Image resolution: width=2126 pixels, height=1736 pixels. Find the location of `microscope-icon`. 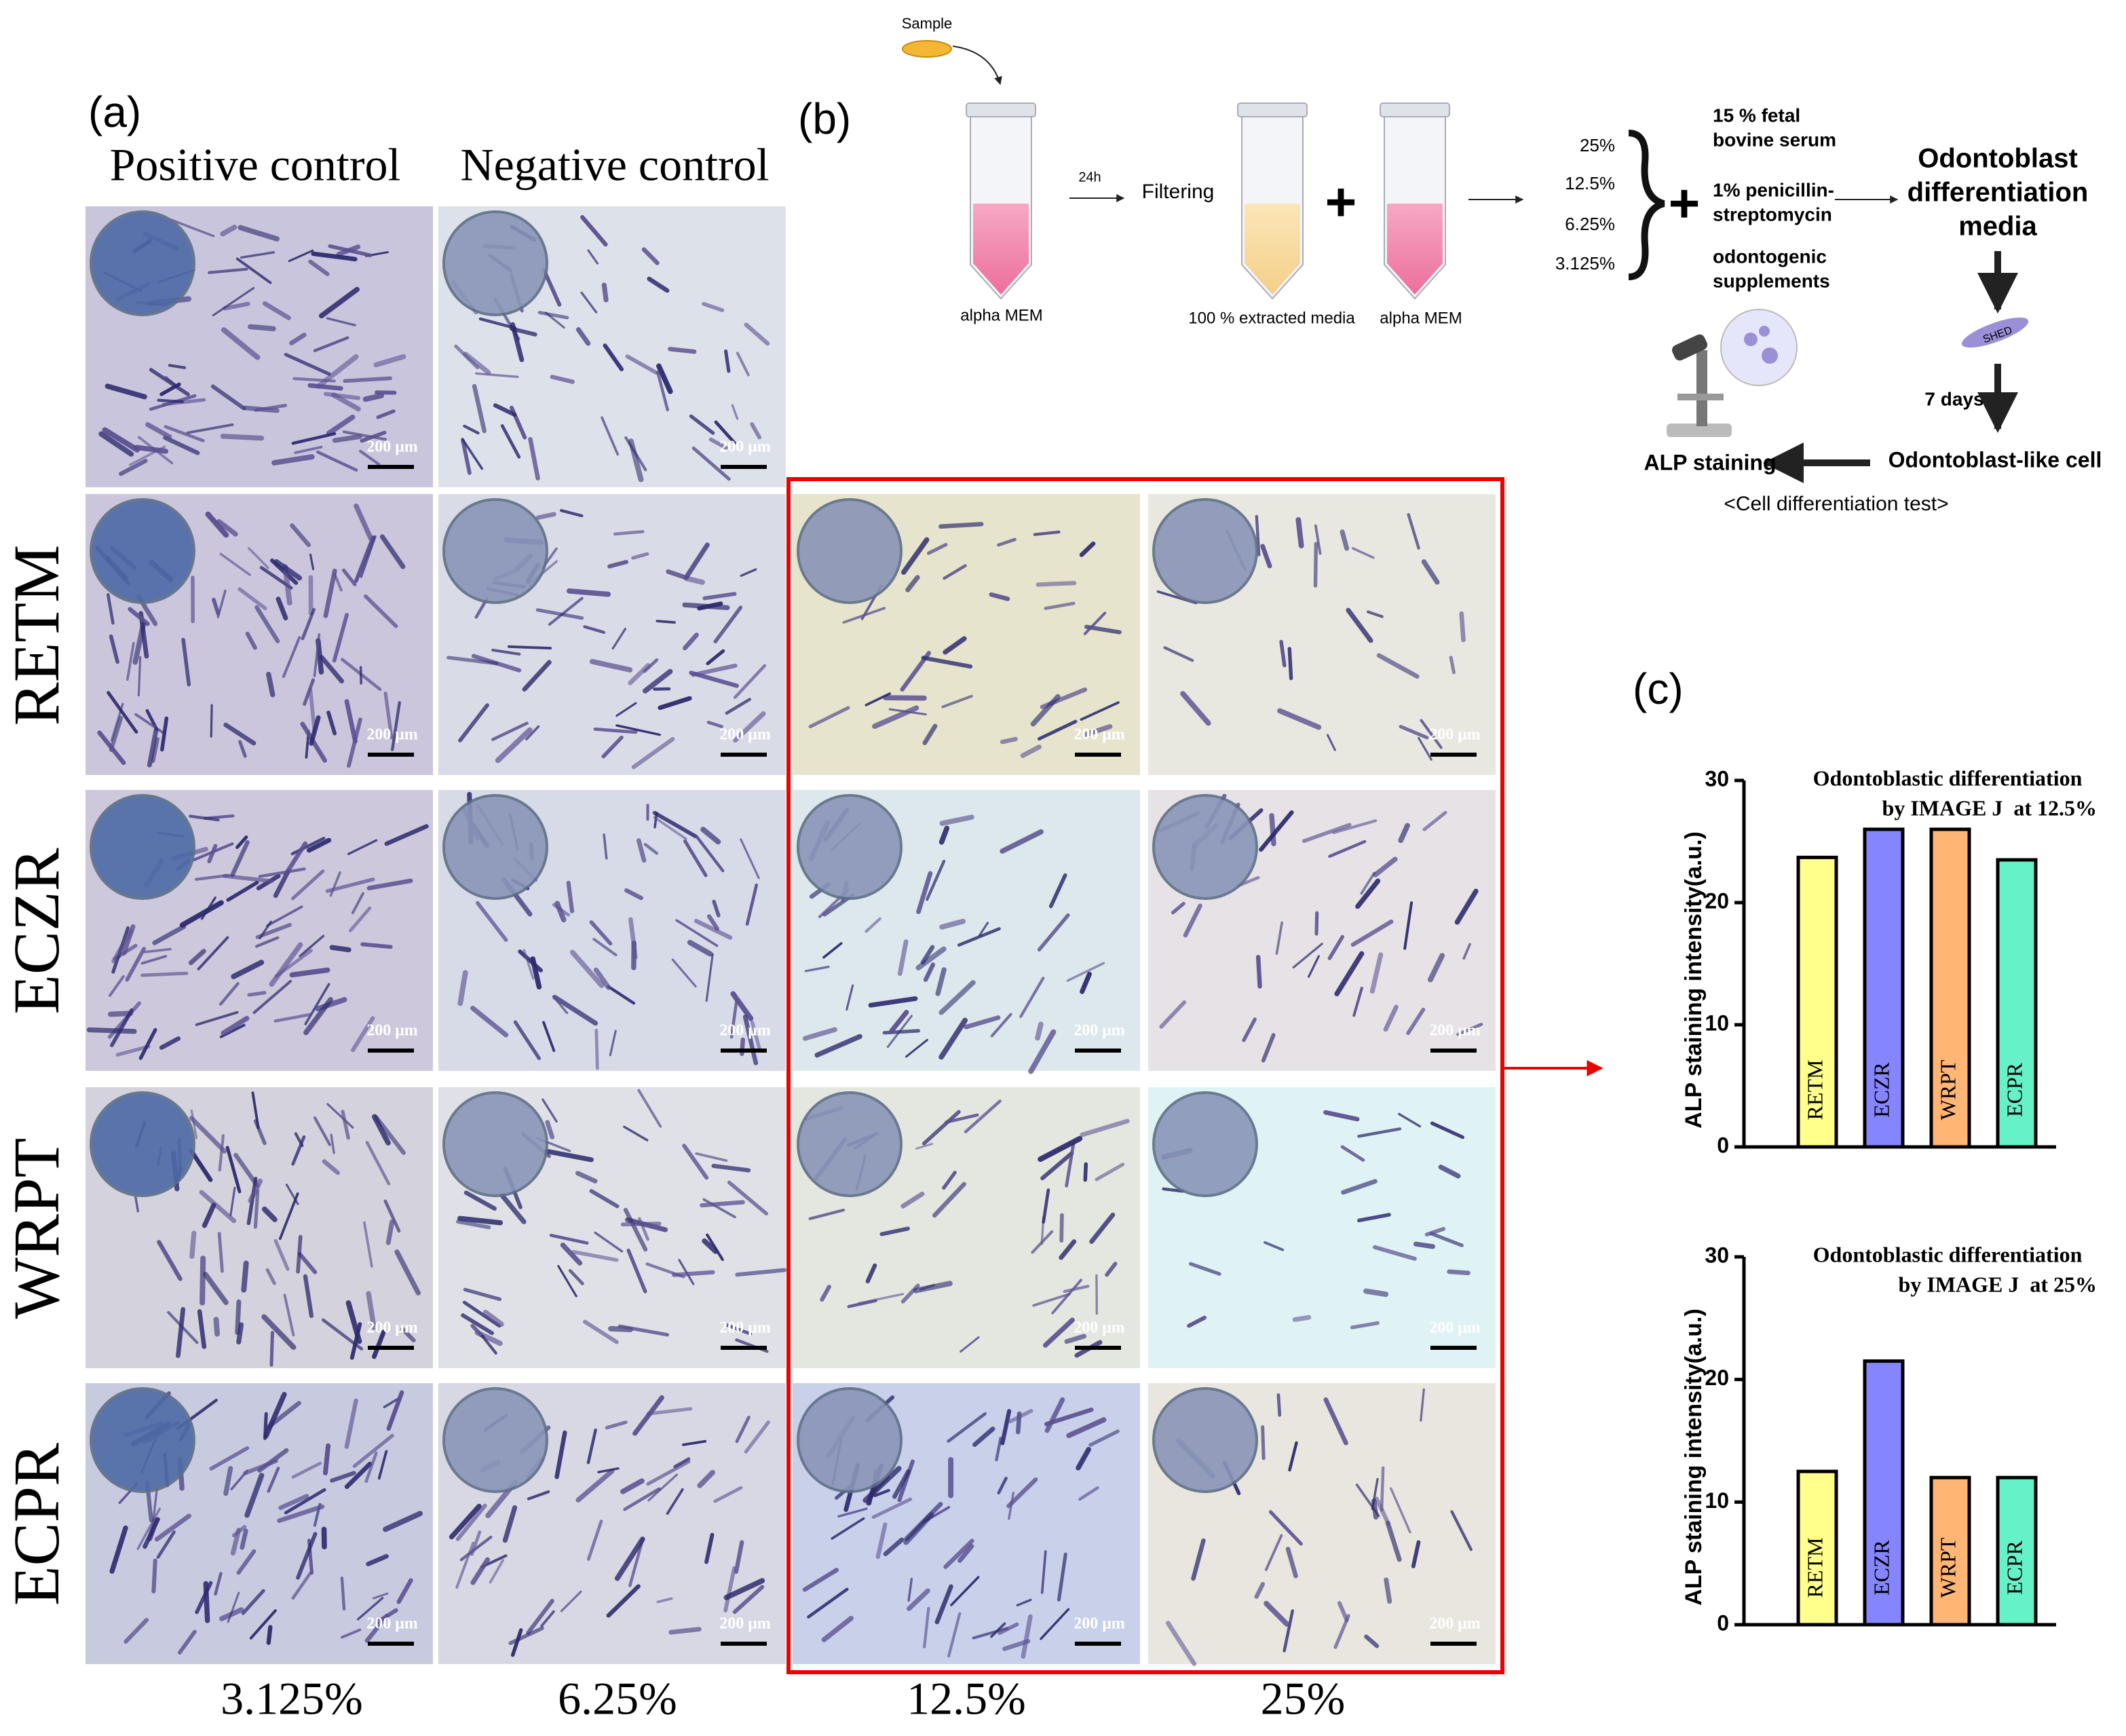

microscope-icon is located at coordinates (1733, 373).